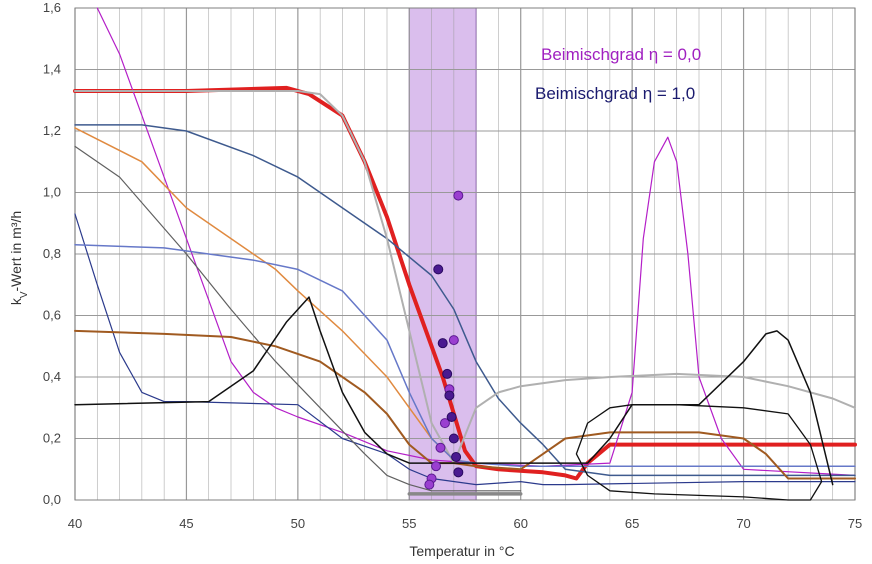  I want to click on y-tick-label: 0,6, so click(52, 315).